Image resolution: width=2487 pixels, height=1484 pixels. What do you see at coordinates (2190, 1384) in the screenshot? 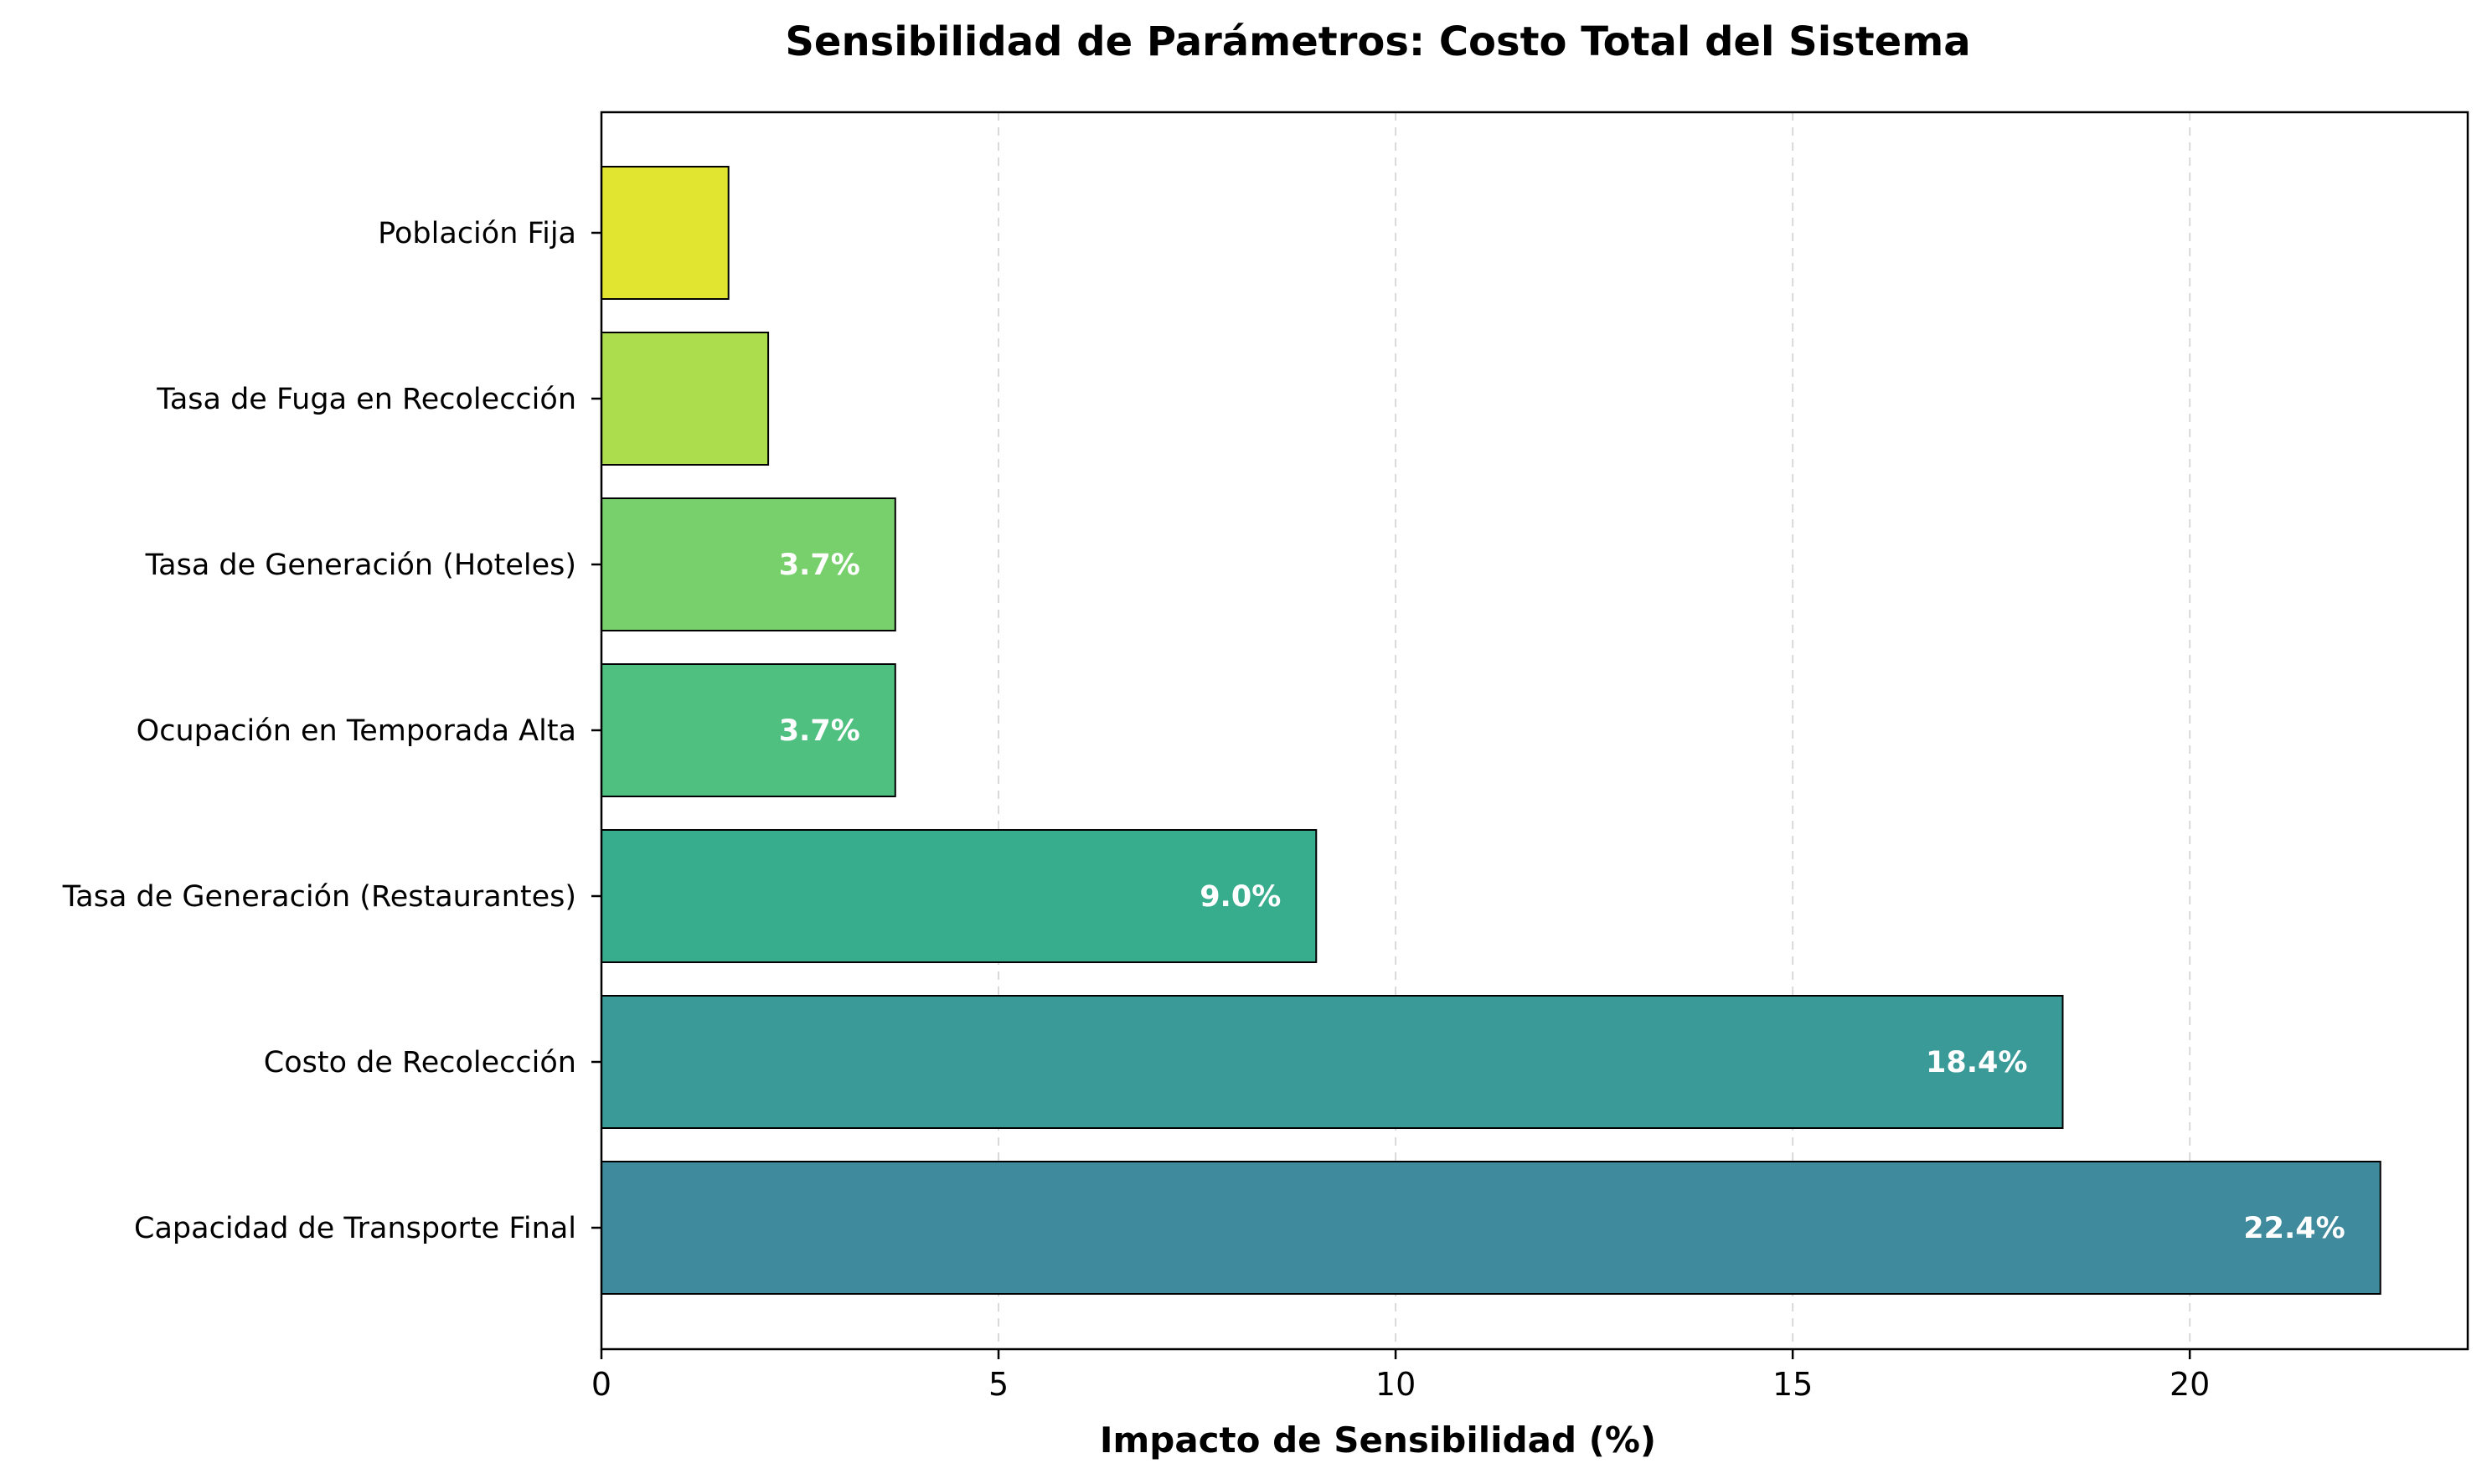
I see `x-tick-label: 20` at bounding box center [2190, 1384].